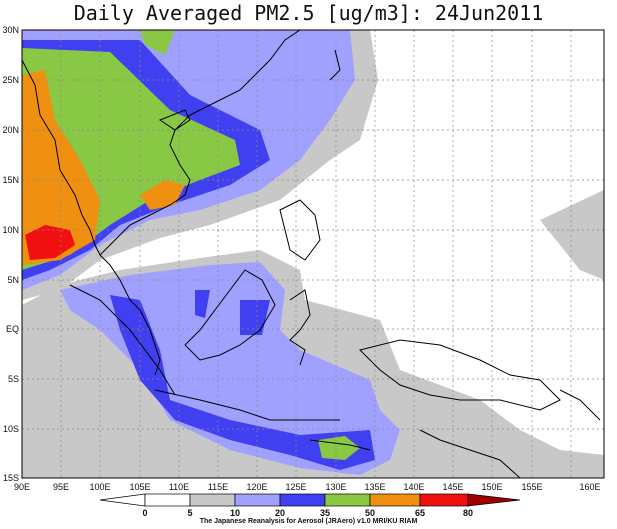  Describe the element at coordinates (144, 513) in the screenshot. I see `legend-tick: 0` at that location.